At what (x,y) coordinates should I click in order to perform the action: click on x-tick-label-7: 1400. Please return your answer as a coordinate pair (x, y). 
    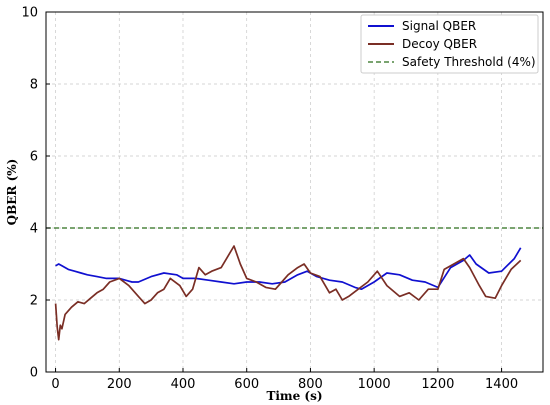
    Looking at the image, I should click on (501, 384).